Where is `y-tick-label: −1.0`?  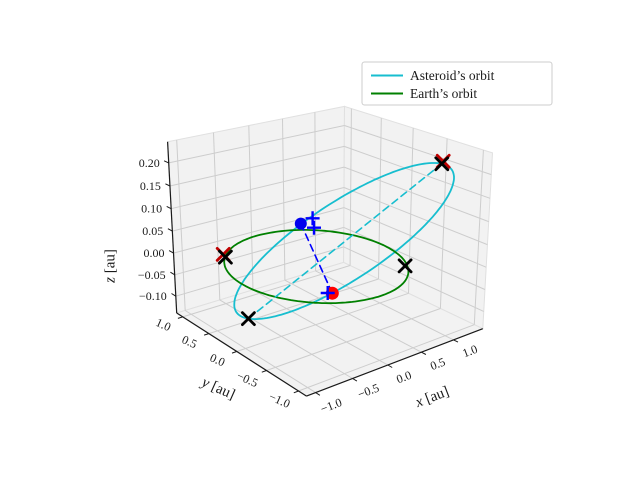 y-tick-label: −1.0 is located at coordinates (280, 400).